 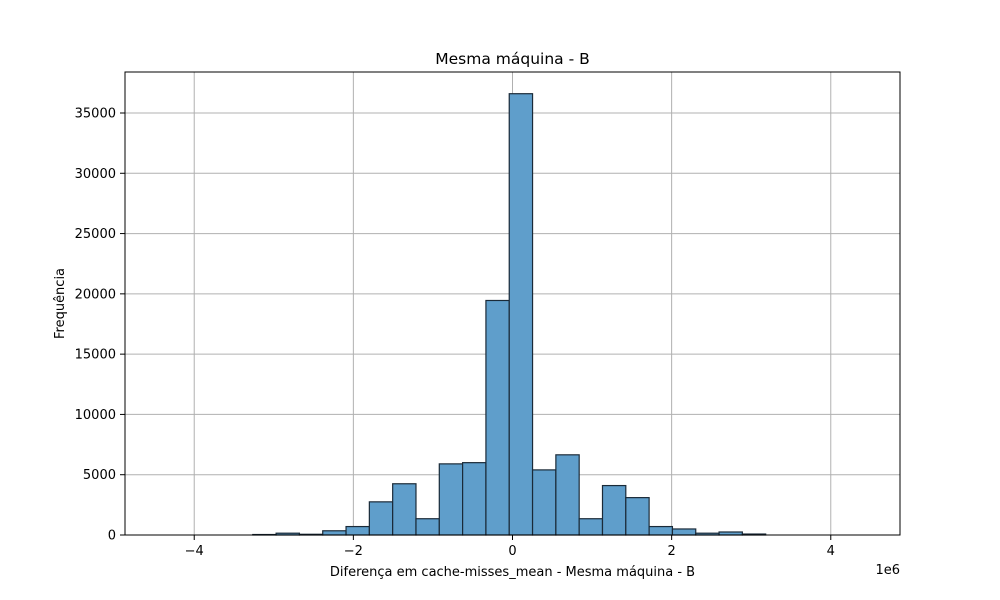 What do you see at coordinates (831, 551) in the screenshot?
I see `x-tick-label: 4` at bounding box center [831, 551].